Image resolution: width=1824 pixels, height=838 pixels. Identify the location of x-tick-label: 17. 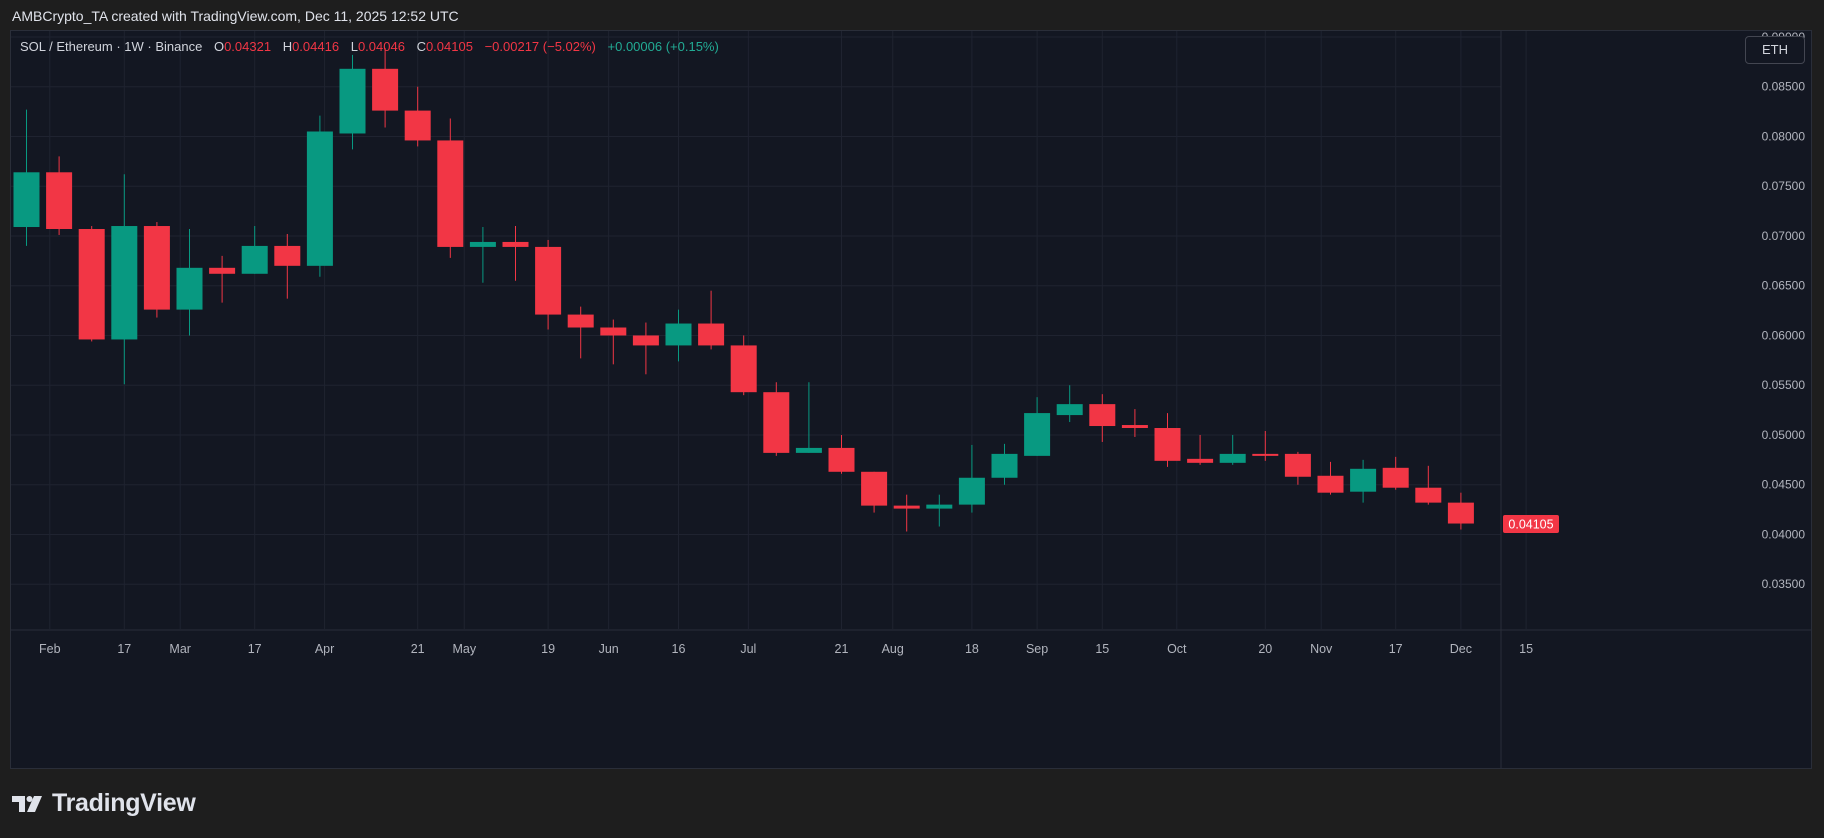
(1396, 649).